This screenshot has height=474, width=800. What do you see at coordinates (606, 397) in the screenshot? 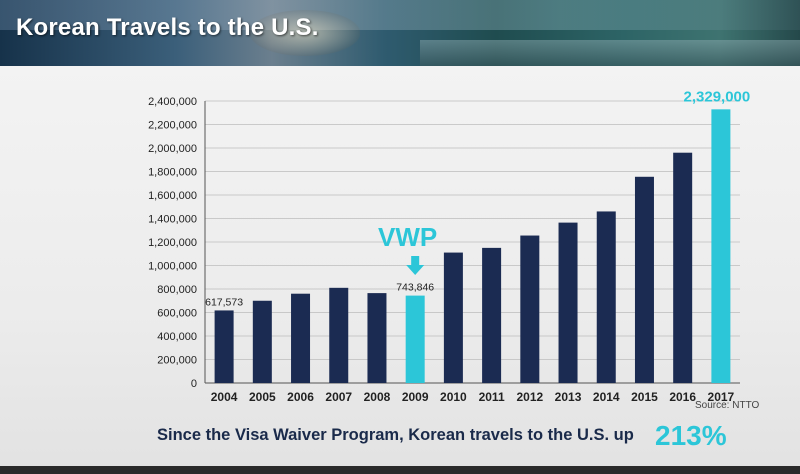
I see `x-tick-label-2014: 2014` at bounding box center [606, 397].